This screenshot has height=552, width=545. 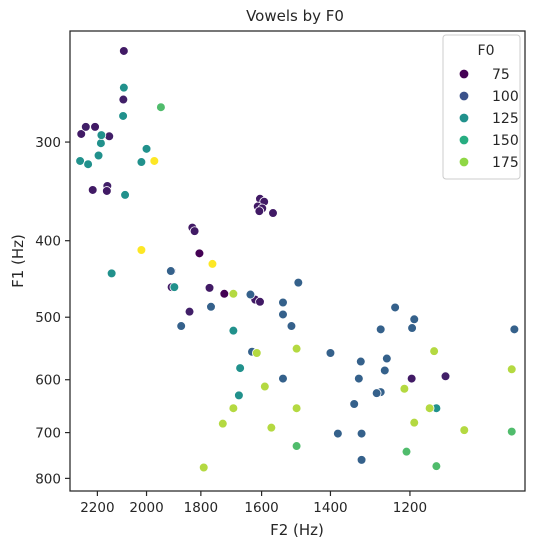 I want to click on x-tick-label: 1200, so click(x=410, y=508).